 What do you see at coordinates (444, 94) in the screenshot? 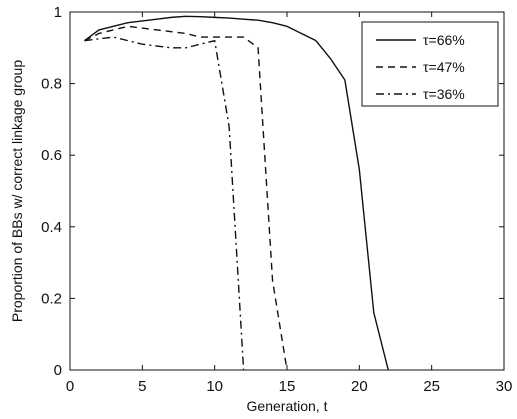
I see `legend-label-series-3: τ=36%` at bounding box center [444, 94].